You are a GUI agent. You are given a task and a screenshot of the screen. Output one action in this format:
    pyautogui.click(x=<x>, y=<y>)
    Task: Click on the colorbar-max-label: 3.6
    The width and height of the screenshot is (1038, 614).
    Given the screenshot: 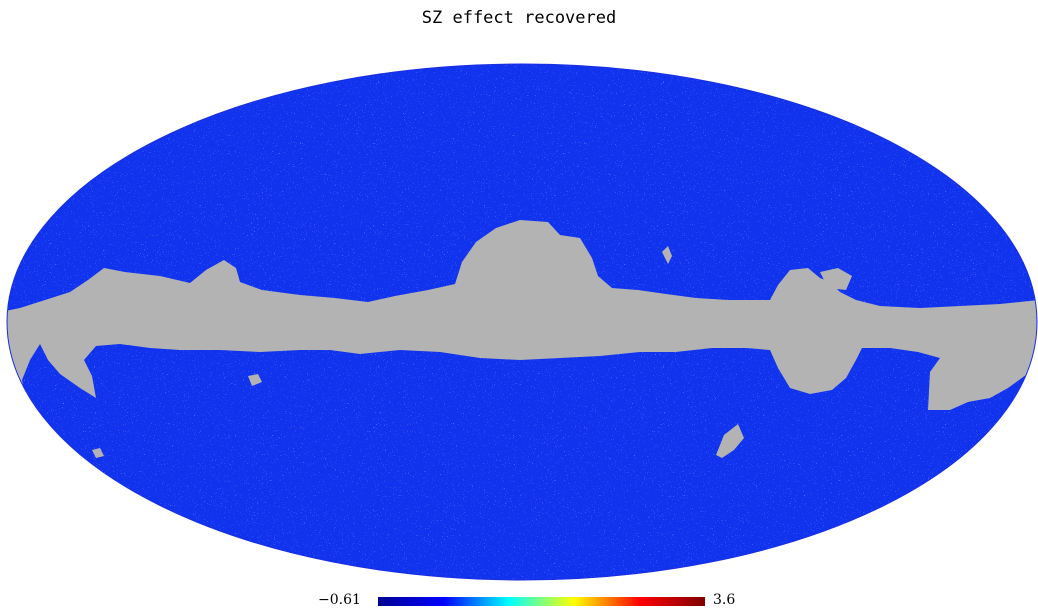 What is the action you would take?
    pyautogui.click(x=724, y=600)
    